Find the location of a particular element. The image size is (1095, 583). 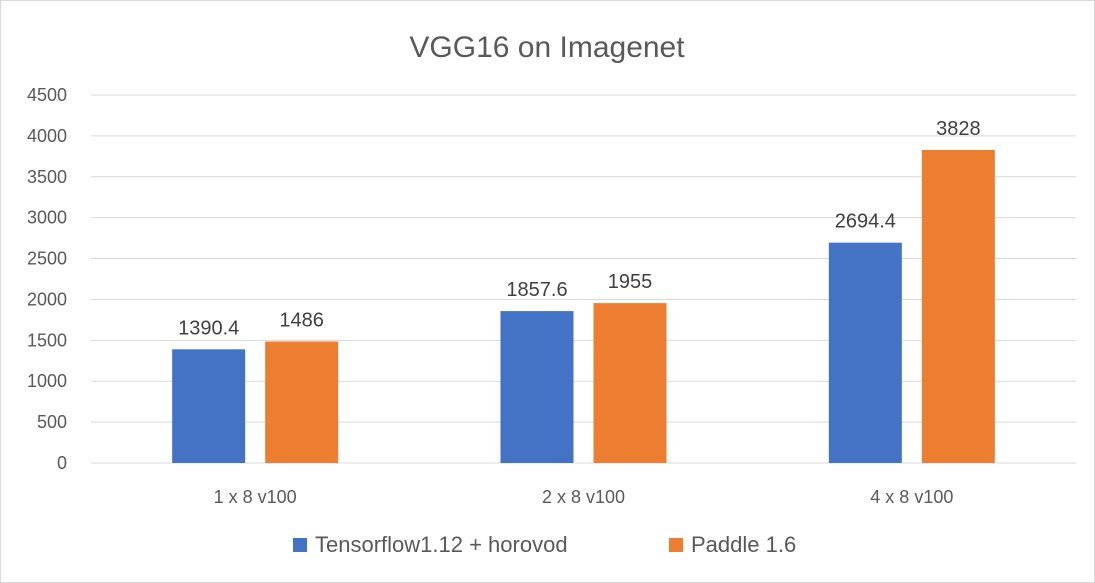

y-axis-ticks: 0 500 1000 1500 2000 2500 3000 3500 4000 4500 is located at coordinates (47, 279).